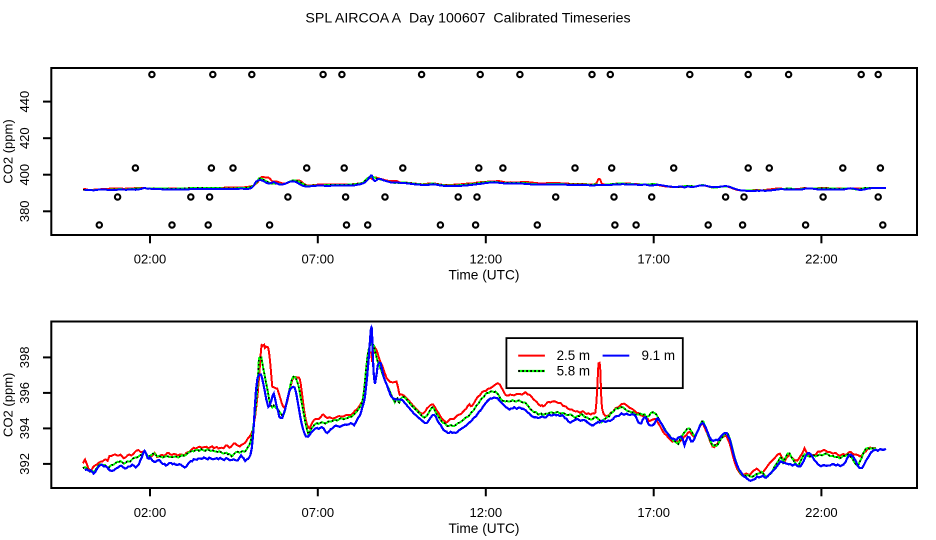  What do you see at coordinates (24, 211) in the screenshot?
I see `svg-text: 380` at bounding box center [24, 211].